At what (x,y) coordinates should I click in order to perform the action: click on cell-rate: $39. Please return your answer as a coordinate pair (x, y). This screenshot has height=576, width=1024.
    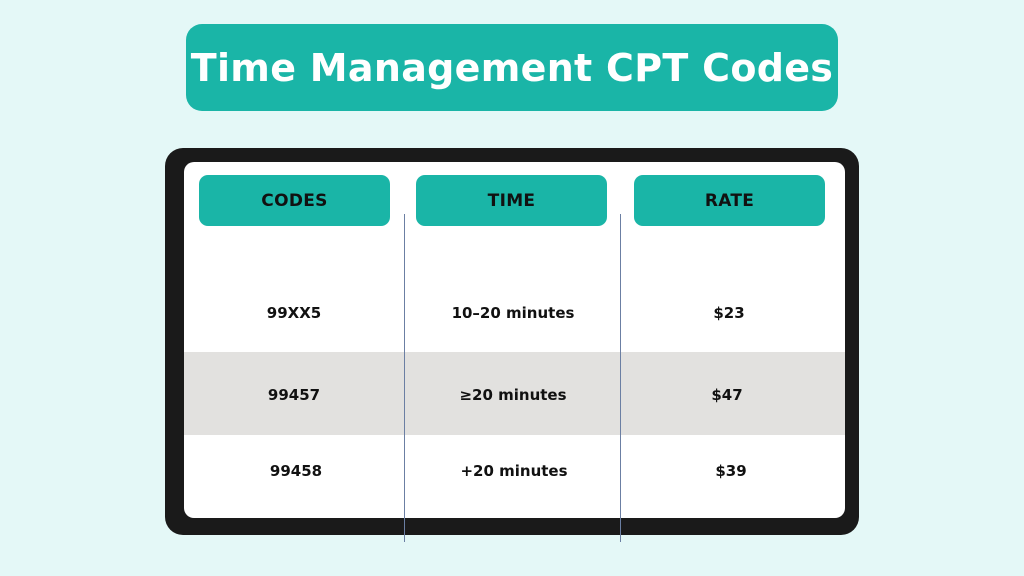
    Looking at the image, I should click on (731, 471).